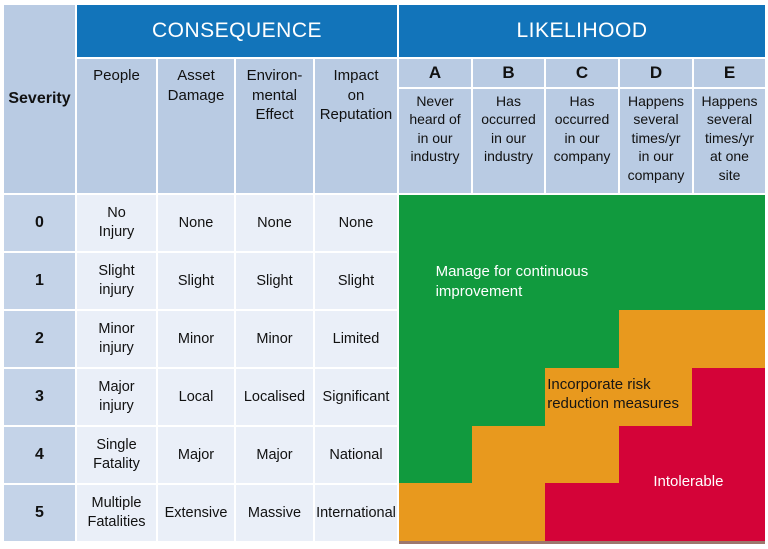  What do you see at coordinates (508, 73) in the screenshot?
I see `likelihood-letter-b: B` at bounding box center [508, 73].